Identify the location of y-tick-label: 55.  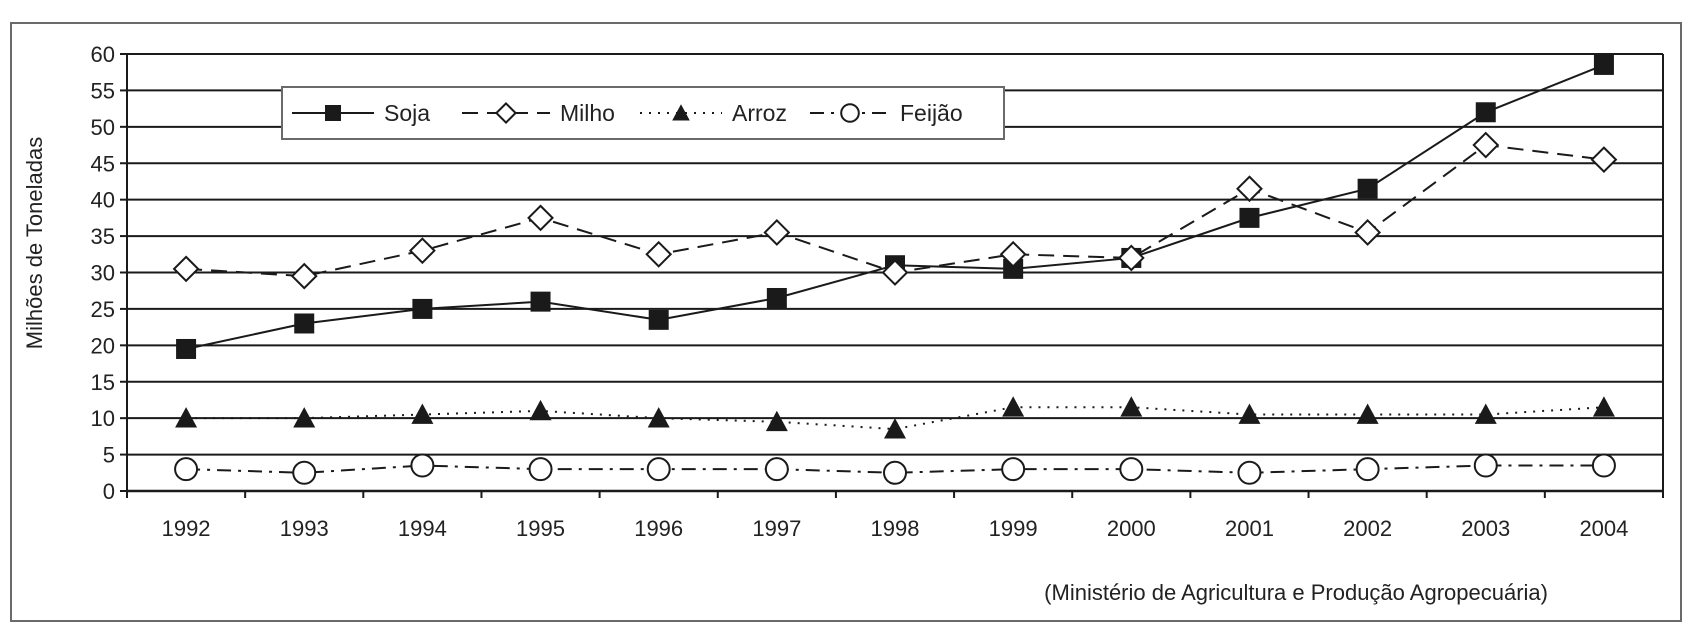
(103, 90).